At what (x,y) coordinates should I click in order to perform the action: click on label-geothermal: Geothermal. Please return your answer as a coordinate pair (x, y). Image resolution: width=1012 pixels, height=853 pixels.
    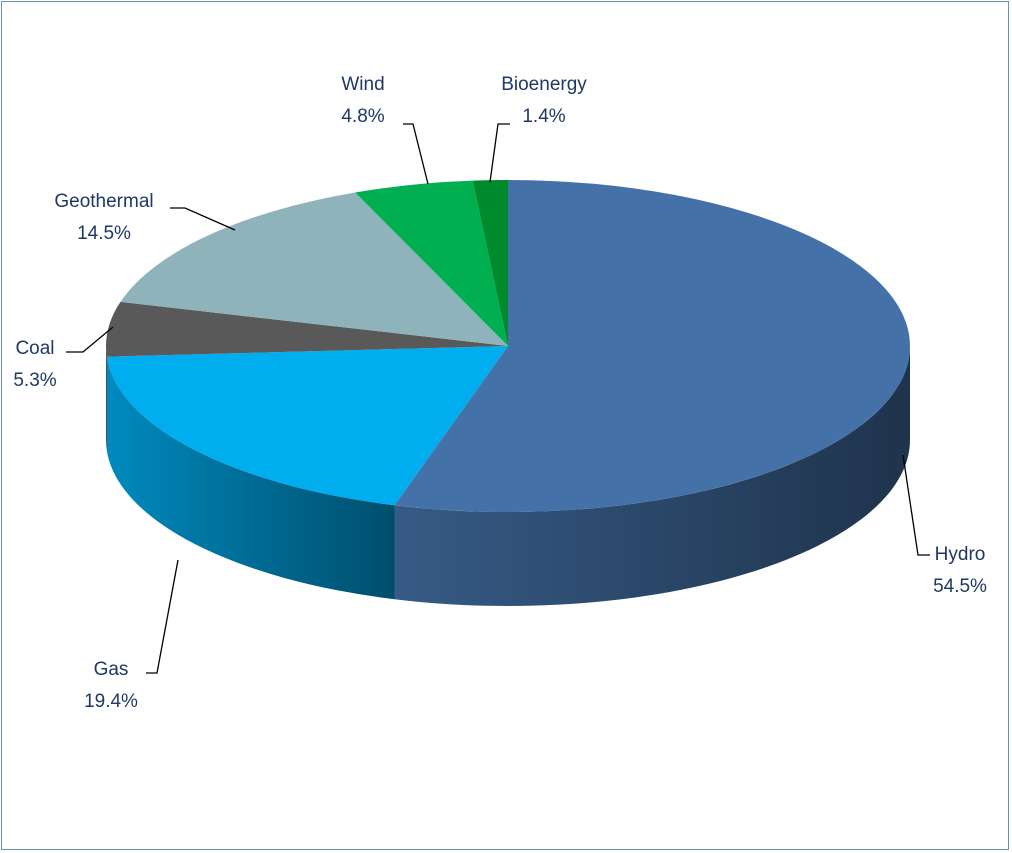
    Looking at the image, I should click on (103, 201).